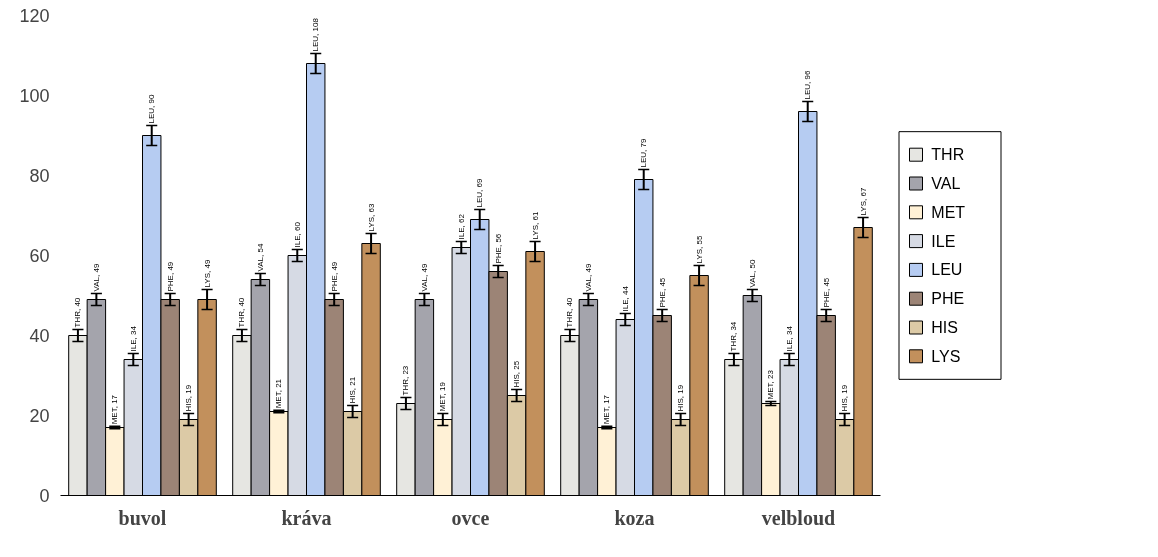 This screenshot has height=557, width=1158. I want to click on y-tick-label: 40, so click(39, 336).